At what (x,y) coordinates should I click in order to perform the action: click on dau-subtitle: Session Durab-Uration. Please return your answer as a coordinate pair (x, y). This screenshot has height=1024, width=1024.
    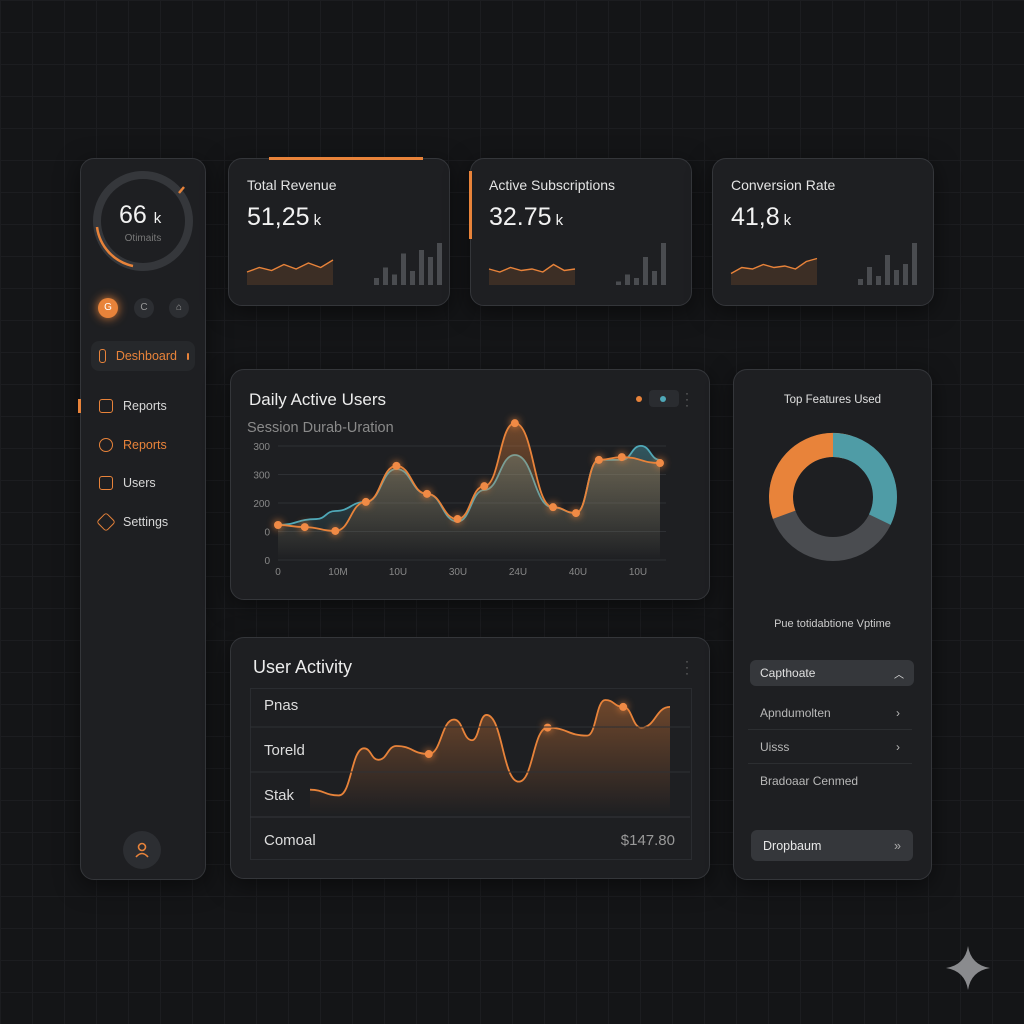
    Looking at the image, I should click on (320, 428).